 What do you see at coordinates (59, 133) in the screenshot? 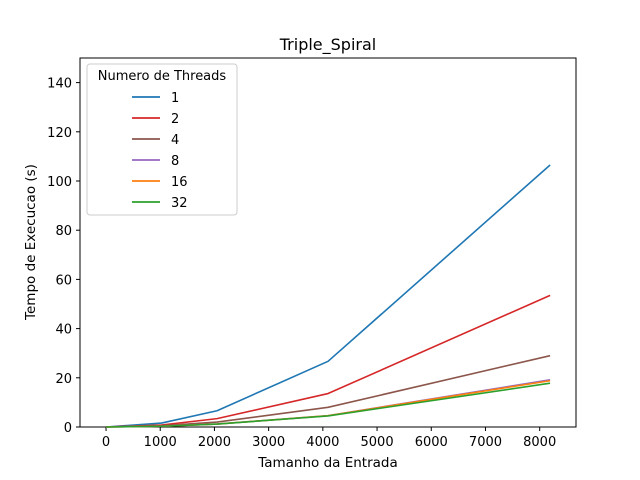
I see `y-tick-label: 120` at bounding box center [59, 133].